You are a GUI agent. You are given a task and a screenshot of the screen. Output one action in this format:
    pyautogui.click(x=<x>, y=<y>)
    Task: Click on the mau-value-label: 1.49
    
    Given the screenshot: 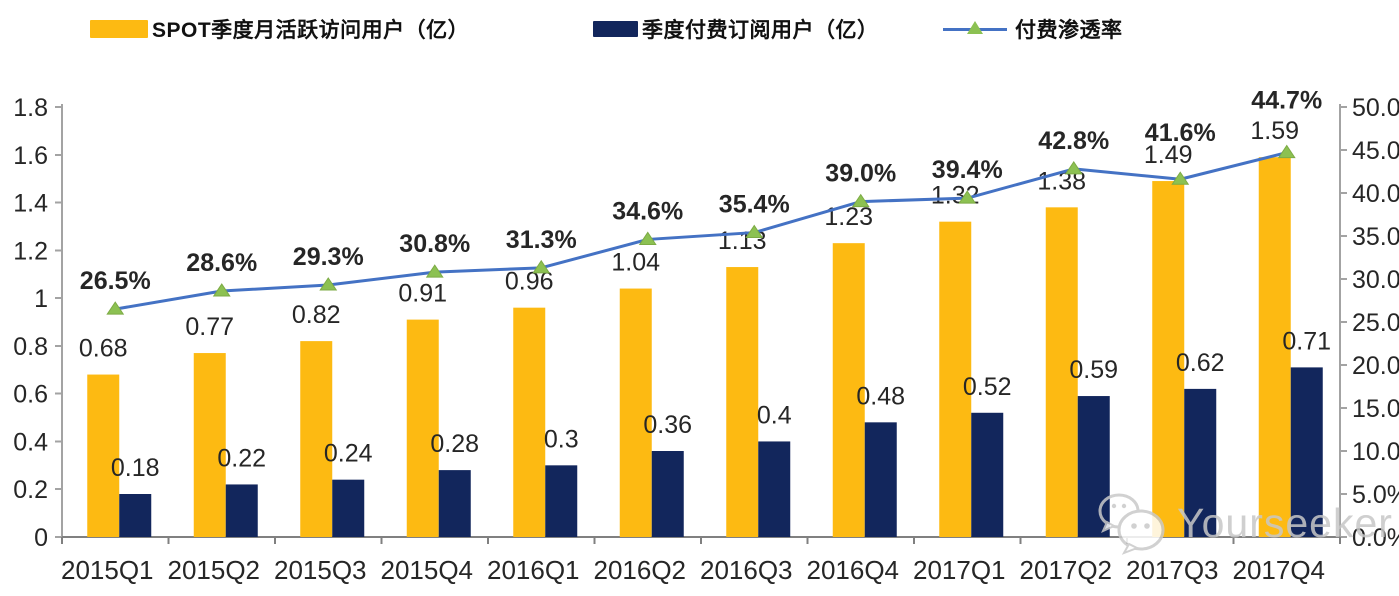 What is the action you would take?
    pyautogui.click(x=1168, y=155)
    